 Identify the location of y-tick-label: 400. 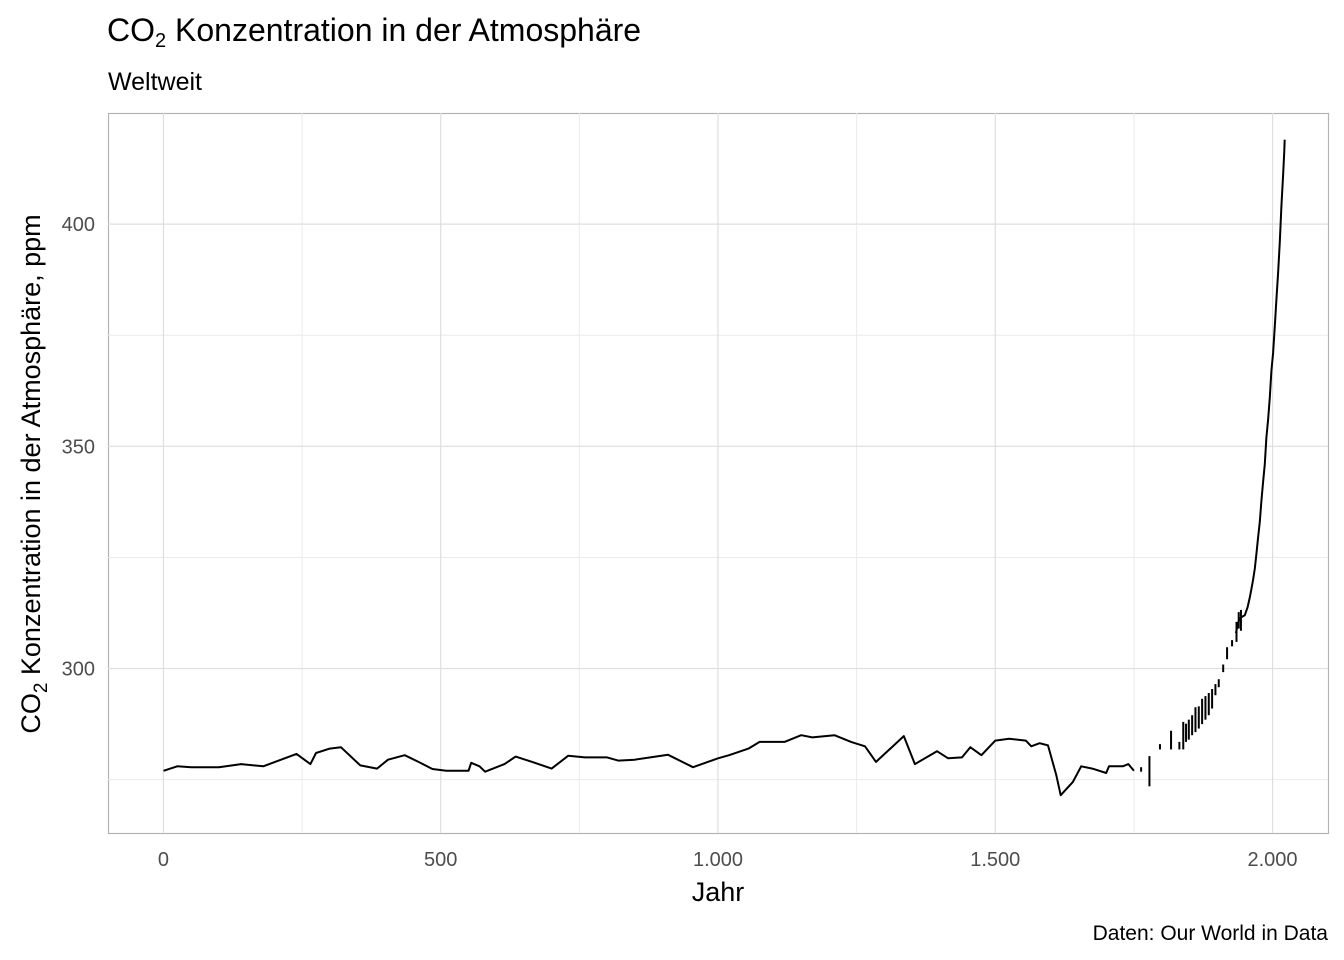
(78, 225).